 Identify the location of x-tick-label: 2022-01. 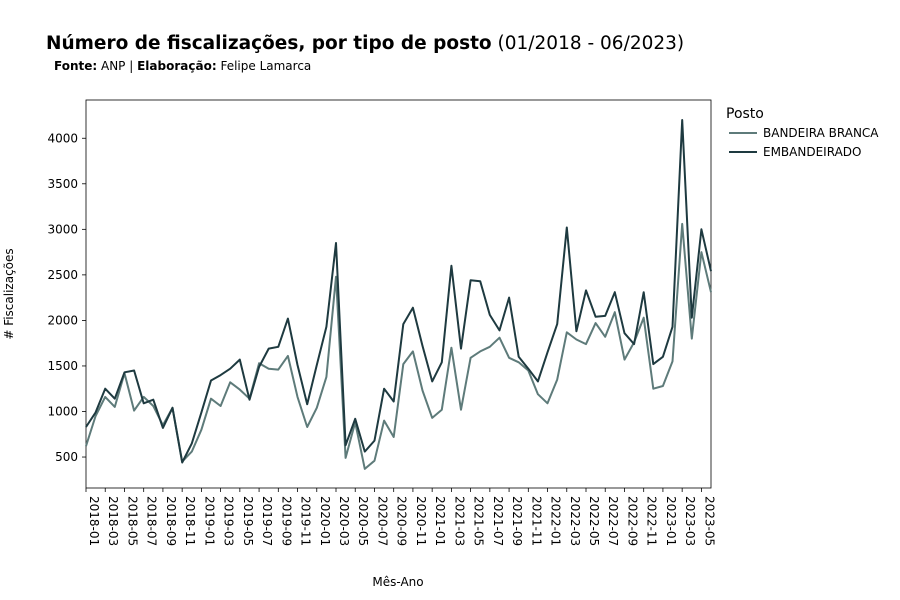
(556, 521).